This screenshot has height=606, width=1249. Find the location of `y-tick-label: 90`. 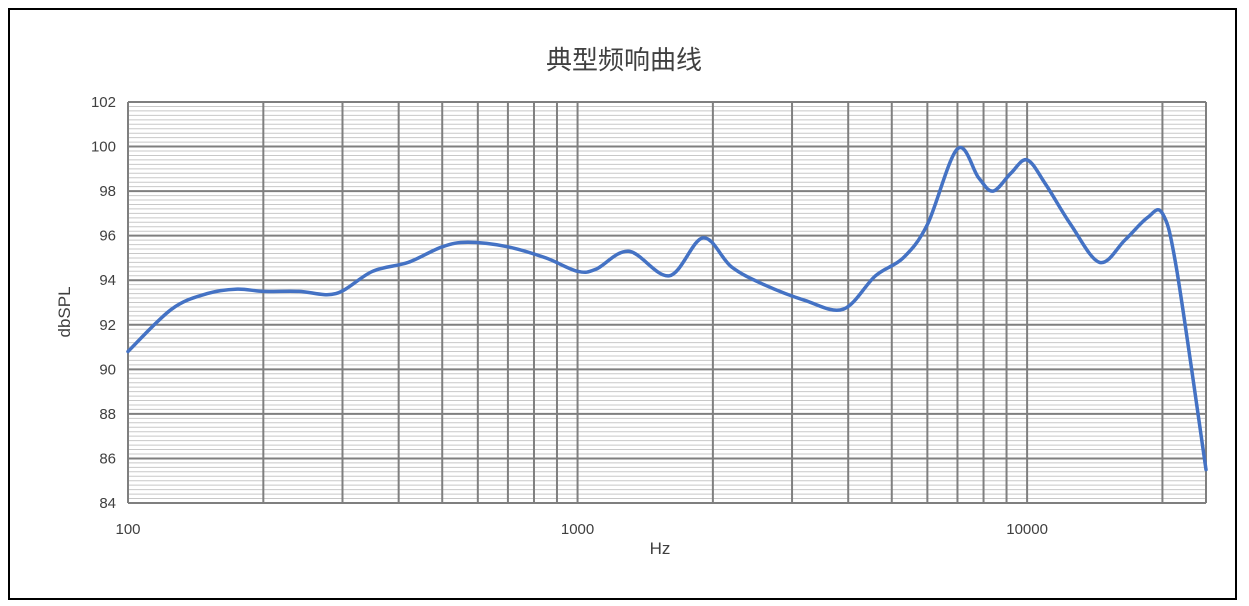

y-tick-label: 90 is located at coordinates (107, 369).